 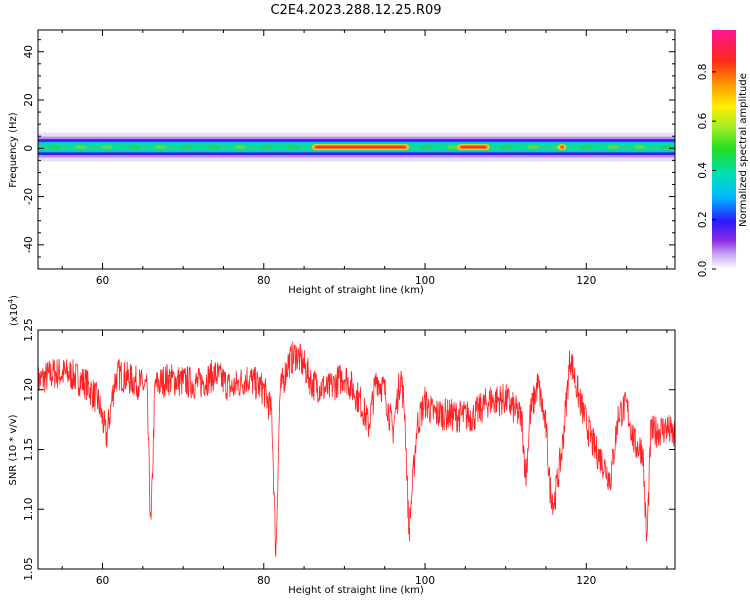 I want to click on colorbar-ticks: 0.0 0.2 0.4 0.6 0.8, so click(x=706, y=171).